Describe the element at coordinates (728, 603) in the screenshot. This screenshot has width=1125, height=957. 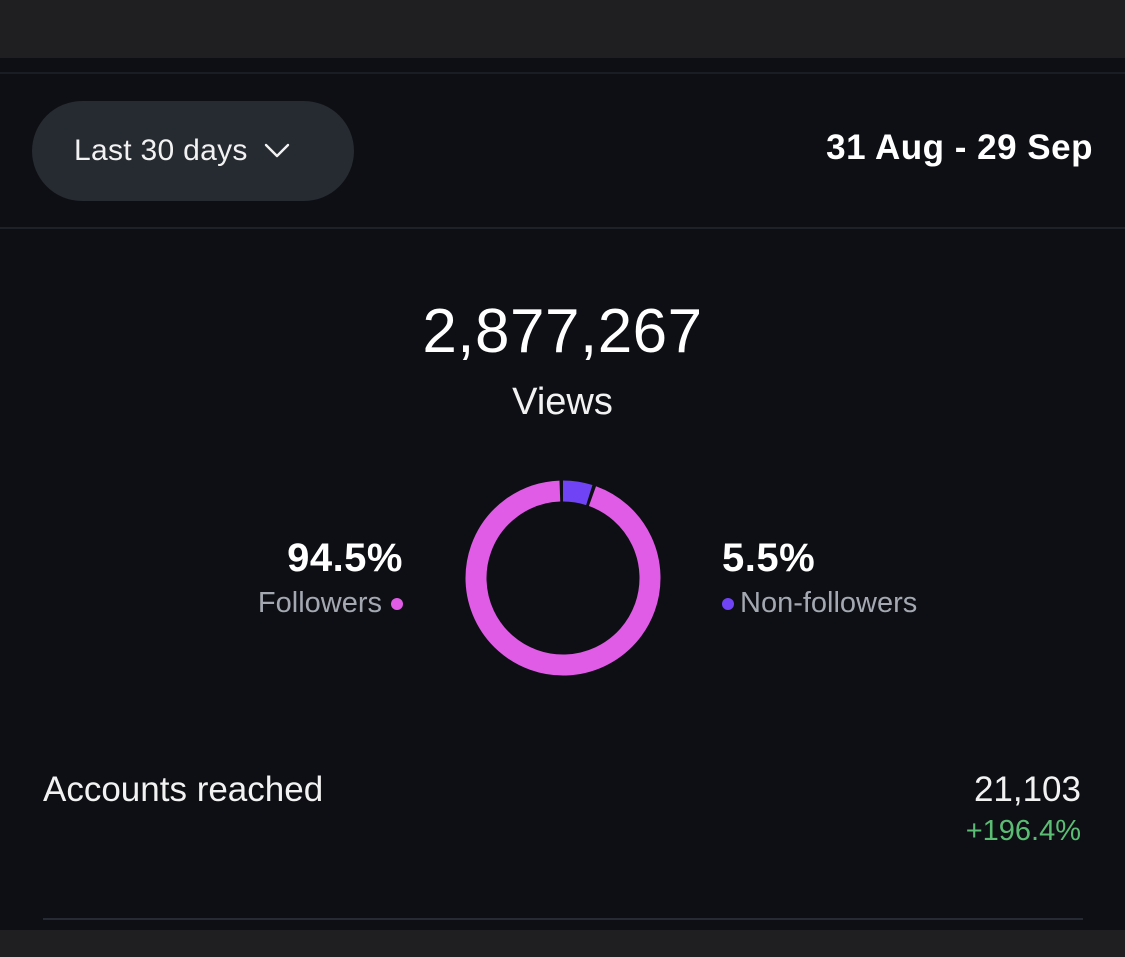
I see `non-followers-dot-icon` at that location.